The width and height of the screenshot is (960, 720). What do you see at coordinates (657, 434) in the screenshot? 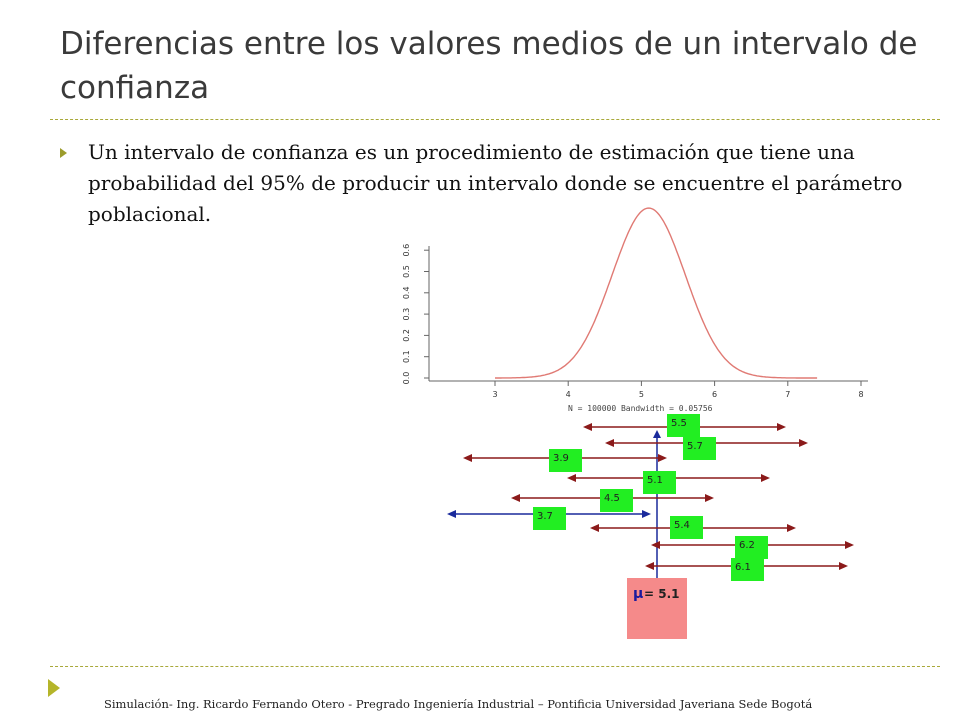
I see `true-mean-arrowhead-icon` at bounding box center [657, 434].